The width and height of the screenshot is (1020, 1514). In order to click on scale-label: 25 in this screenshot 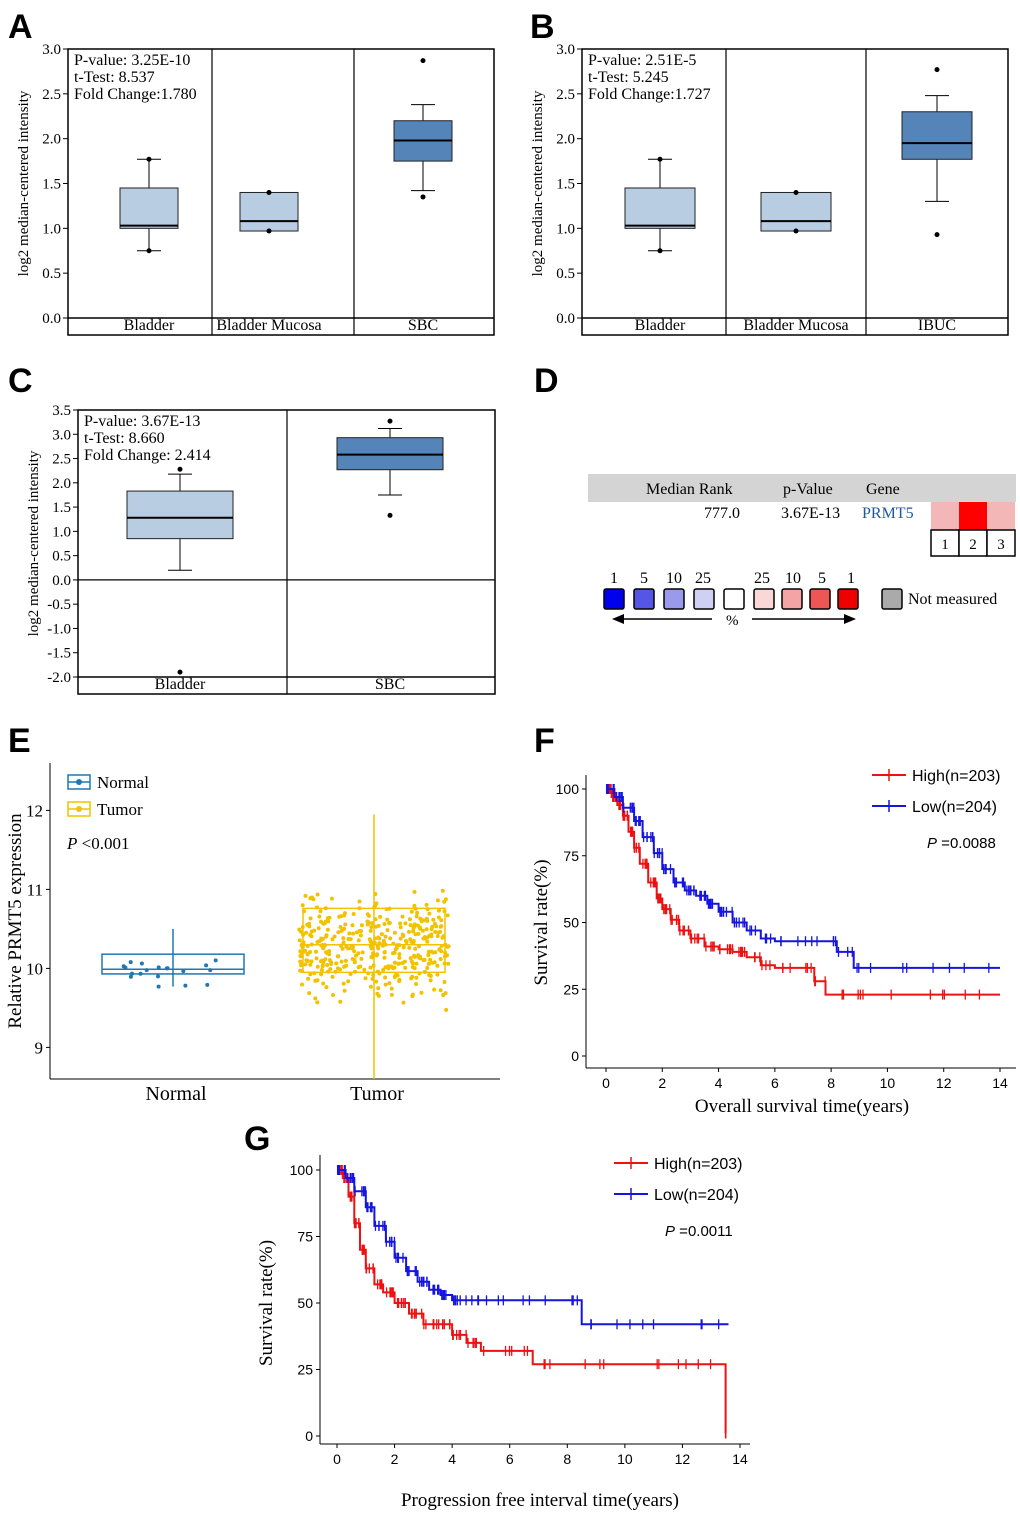, I will do `click(703, 578)`.